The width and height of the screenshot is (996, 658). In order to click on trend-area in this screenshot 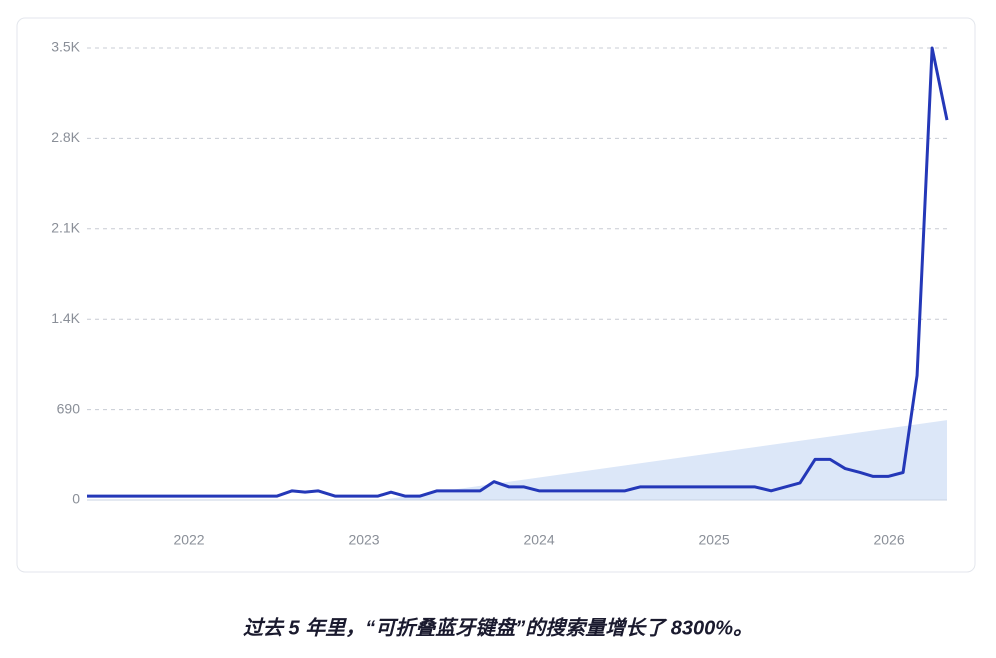, I will do `click(663, 460)`.